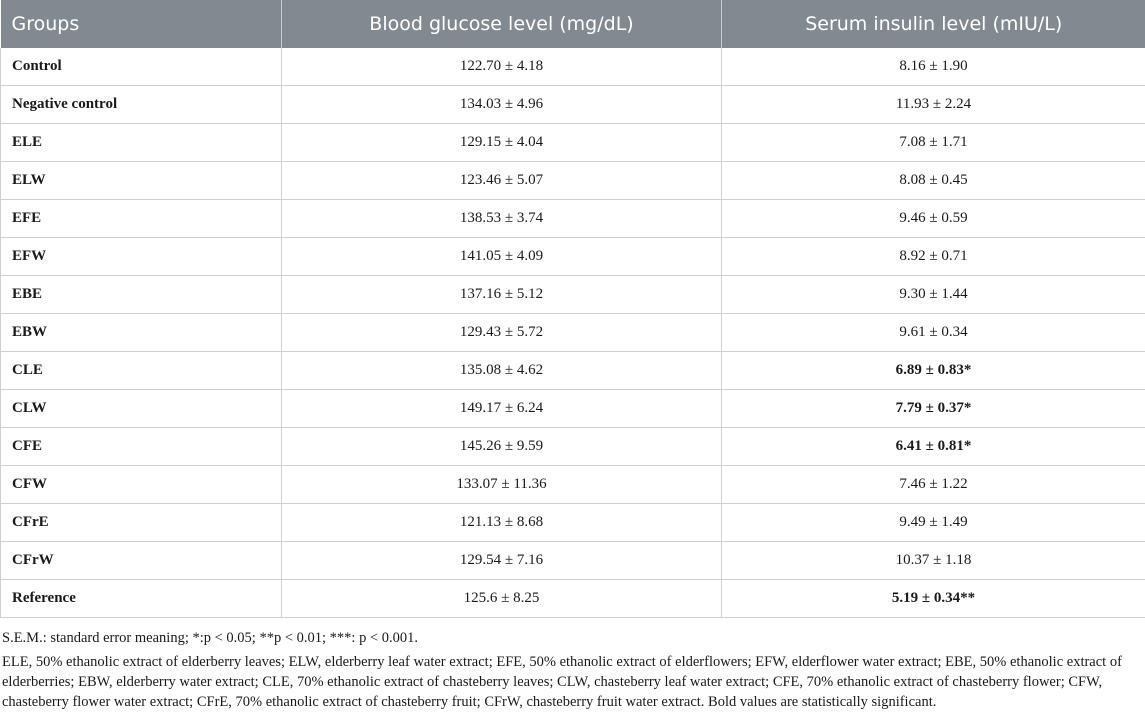 The width and height of the screenshot is (1145, 712). What do you see at coordinates (933, 598) in the screenshot?
I see `cell-serum-insulin: 5.19 ± 0.34**` at bounding box center [933, 598].